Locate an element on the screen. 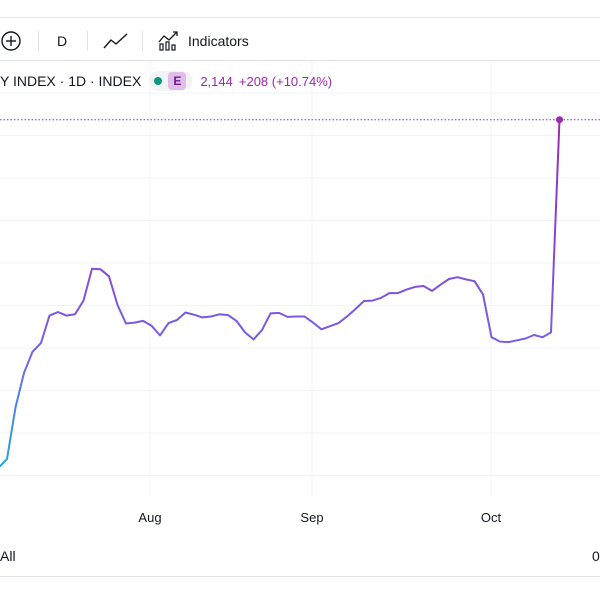 The width and height of the screenshot is (600, 600). chart-style-button is located at coordinates (116, 41).